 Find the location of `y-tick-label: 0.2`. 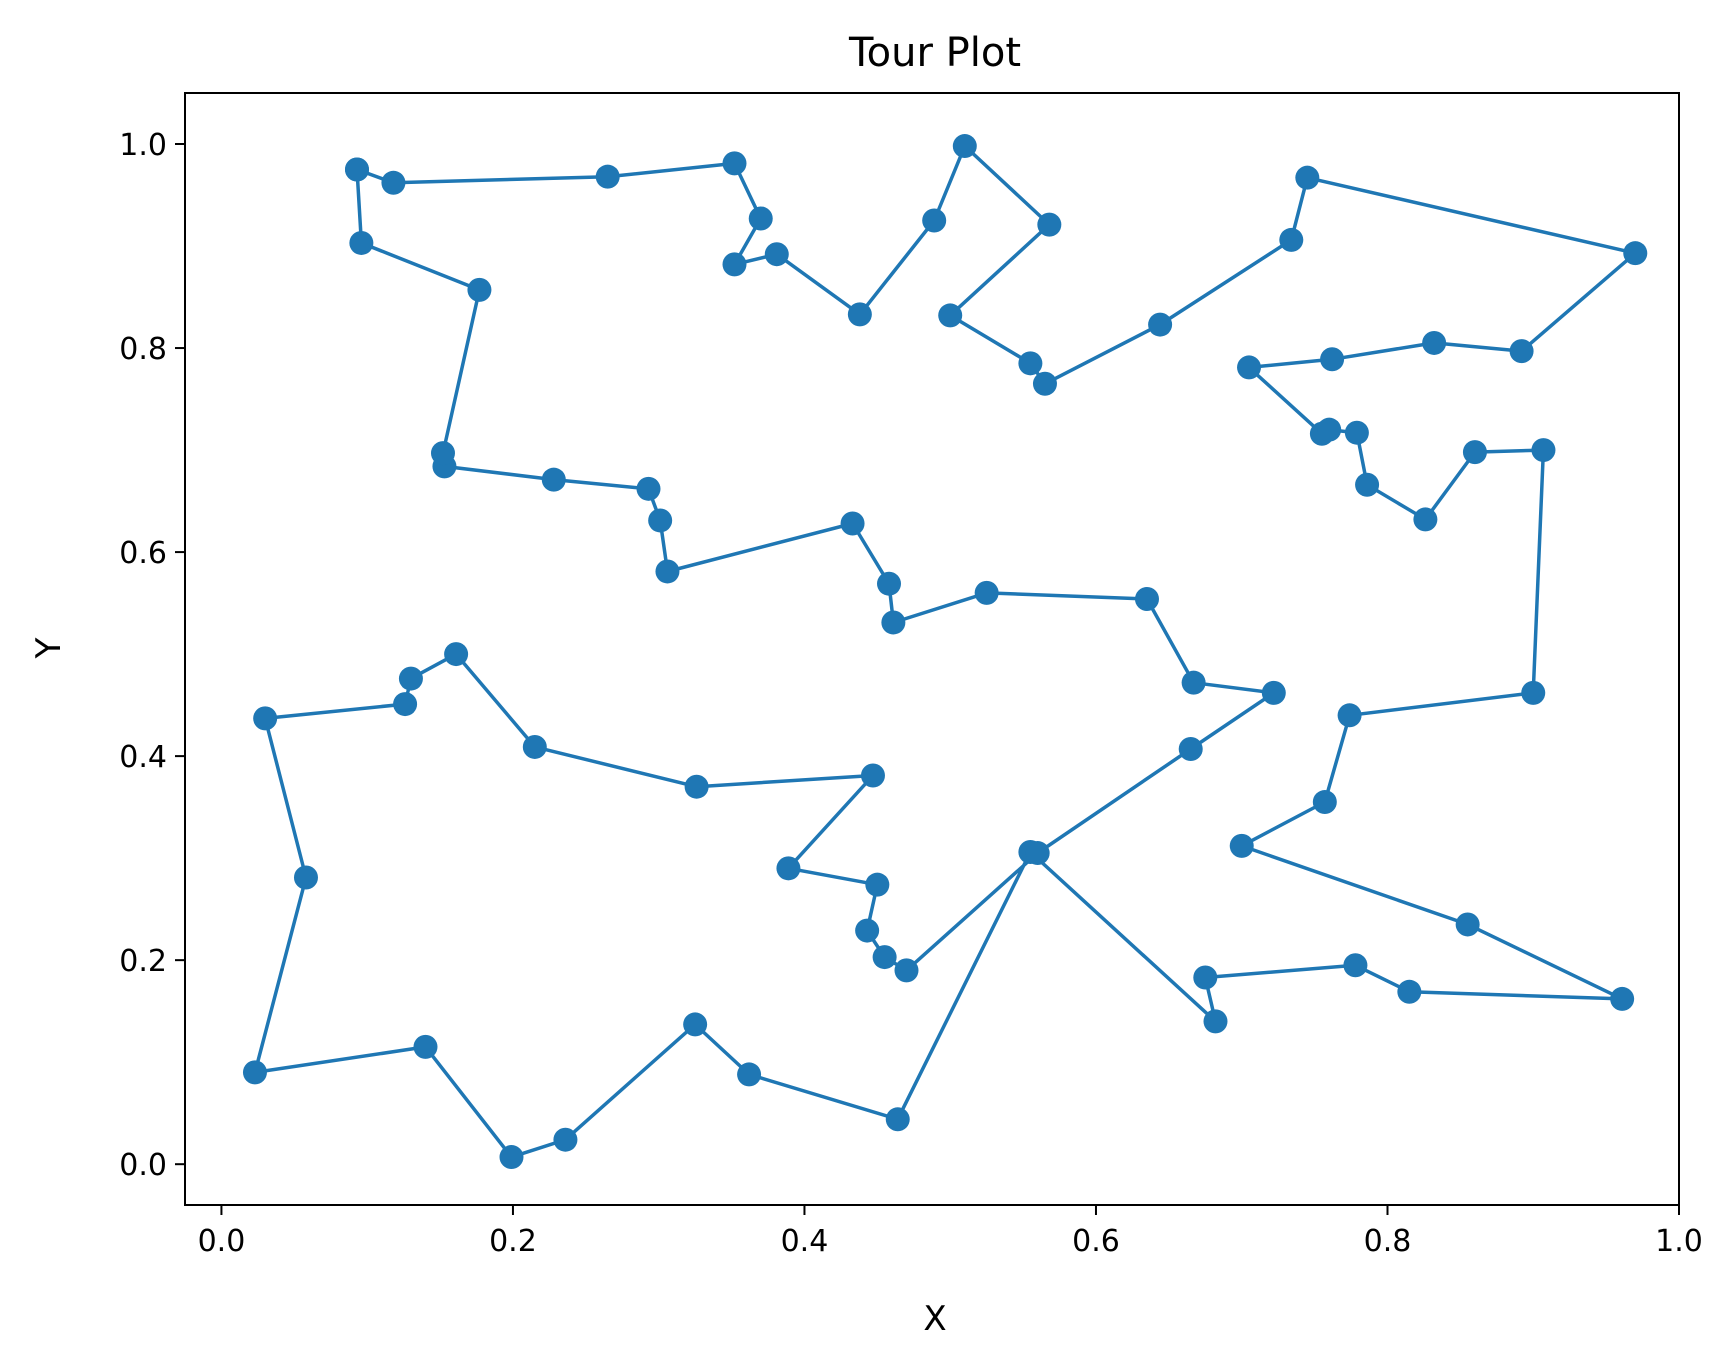

y-tick-label: 0.2 is located at coordinates (143, 961).